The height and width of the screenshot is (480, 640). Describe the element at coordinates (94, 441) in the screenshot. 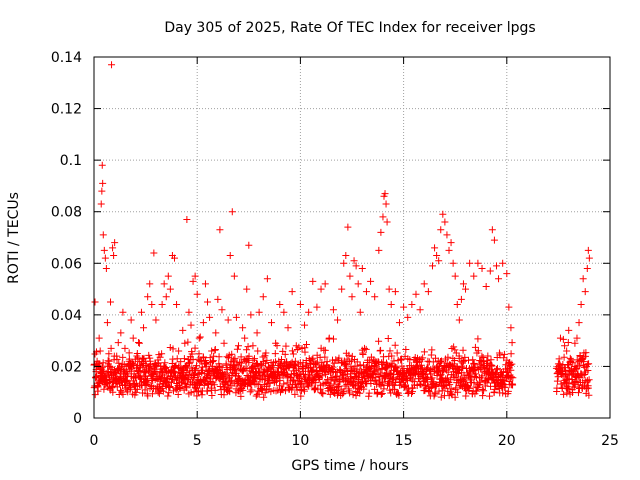

I see `x-tick-label: 0` at that location.